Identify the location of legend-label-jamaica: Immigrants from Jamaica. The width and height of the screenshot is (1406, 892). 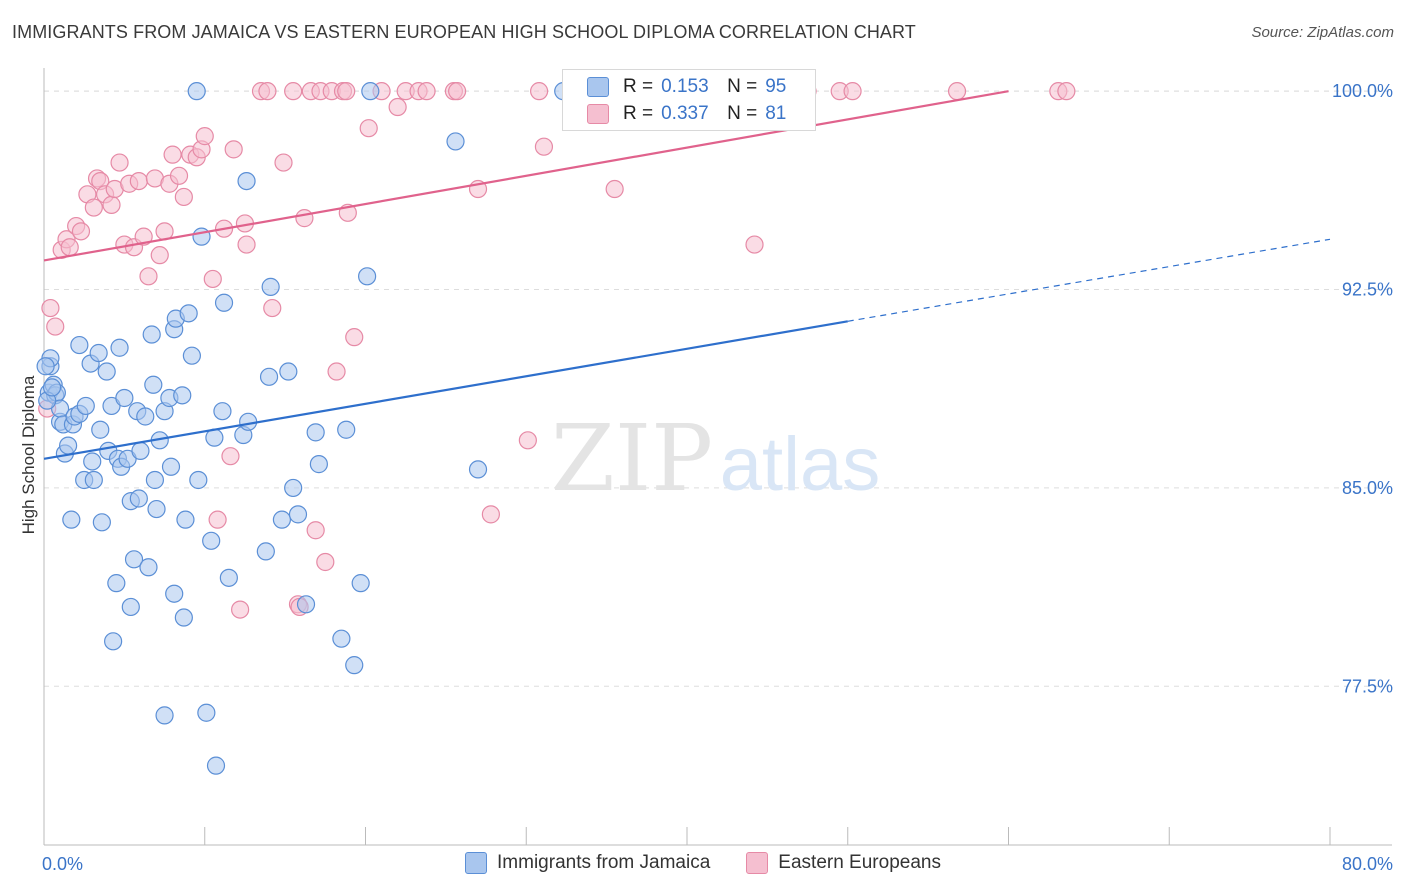
(604, 862).